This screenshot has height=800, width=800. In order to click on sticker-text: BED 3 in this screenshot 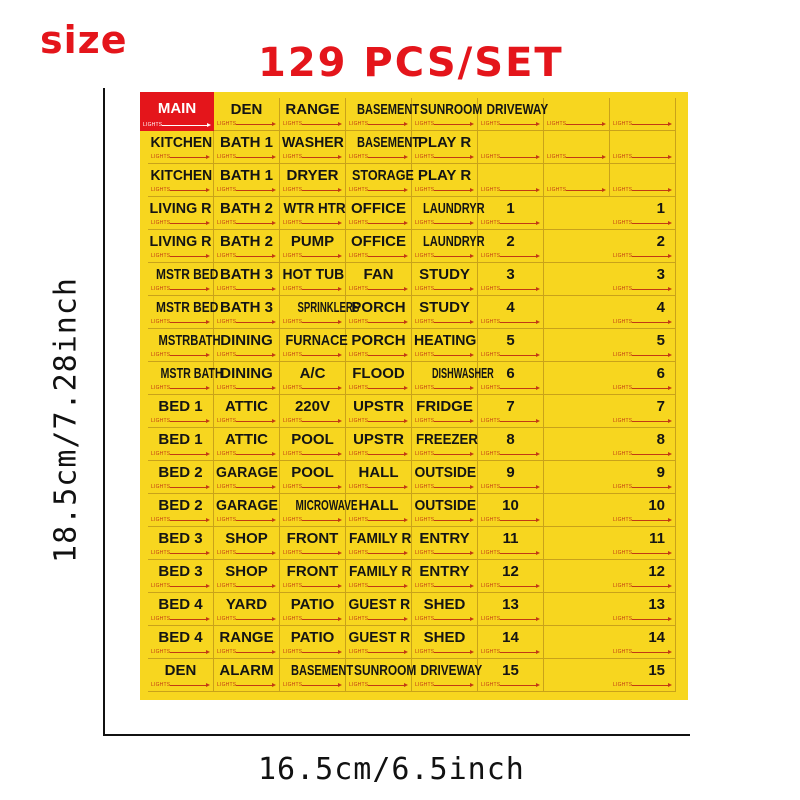, I will do `click(180, 539)`.